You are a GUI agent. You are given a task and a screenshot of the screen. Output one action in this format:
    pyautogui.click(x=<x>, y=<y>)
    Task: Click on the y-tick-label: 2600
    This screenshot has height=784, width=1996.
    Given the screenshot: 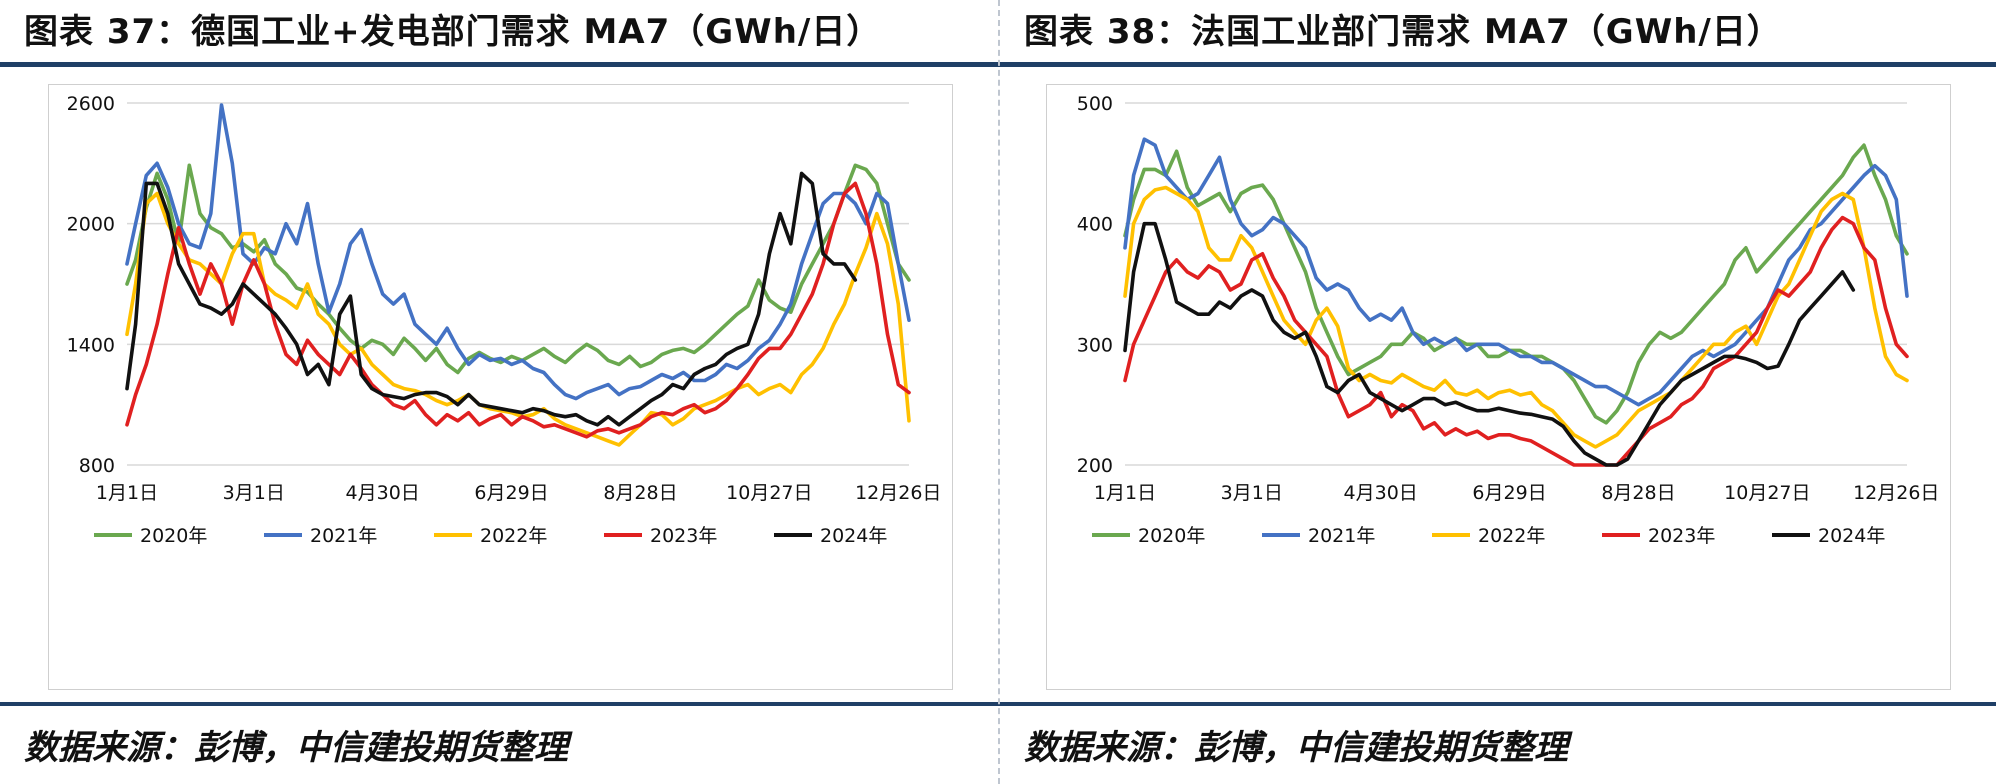 What is the action you would take?
    pyautogui.click(x=91, y=104)
    